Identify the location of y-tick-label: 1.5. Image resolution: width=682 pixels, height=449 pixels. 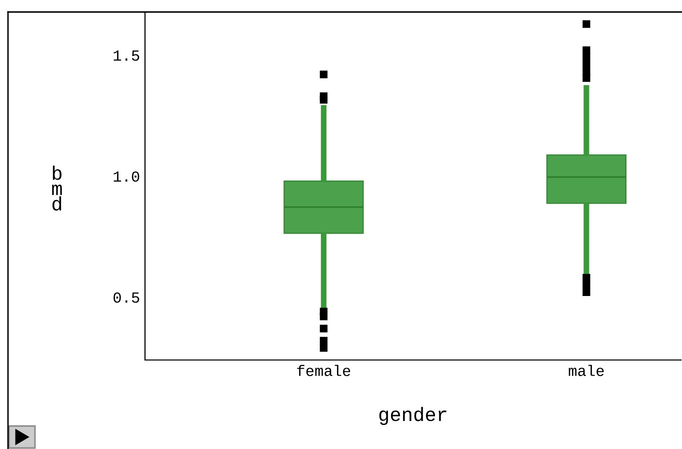
(127, 55).